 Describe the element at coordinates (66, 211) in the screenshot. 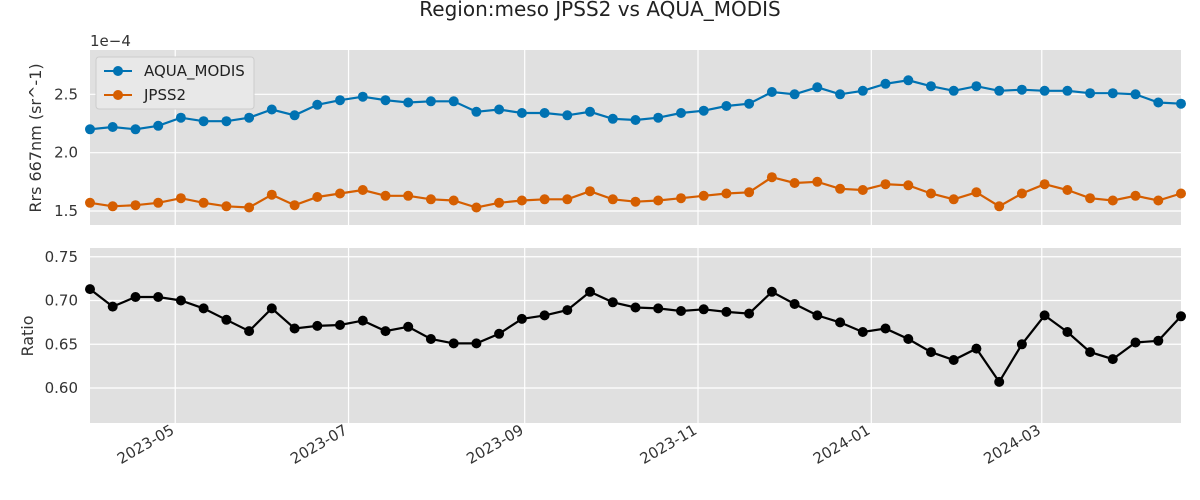

I see `top-y-tick-label: 1.5` at that location.